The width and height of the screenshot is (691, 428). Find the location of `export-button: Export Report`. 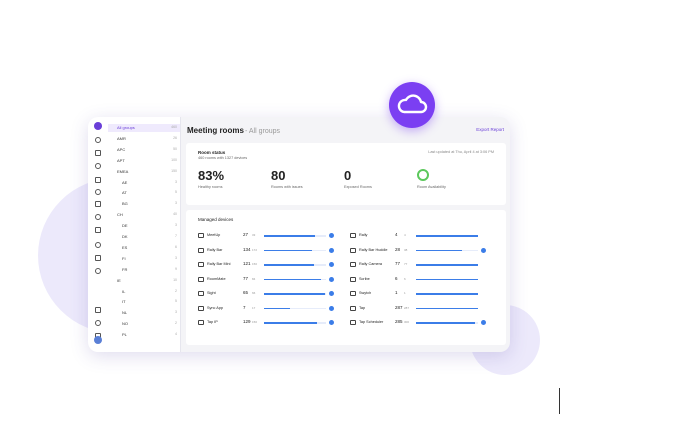

export-button: Export Report is located at coordinates (490, 129).